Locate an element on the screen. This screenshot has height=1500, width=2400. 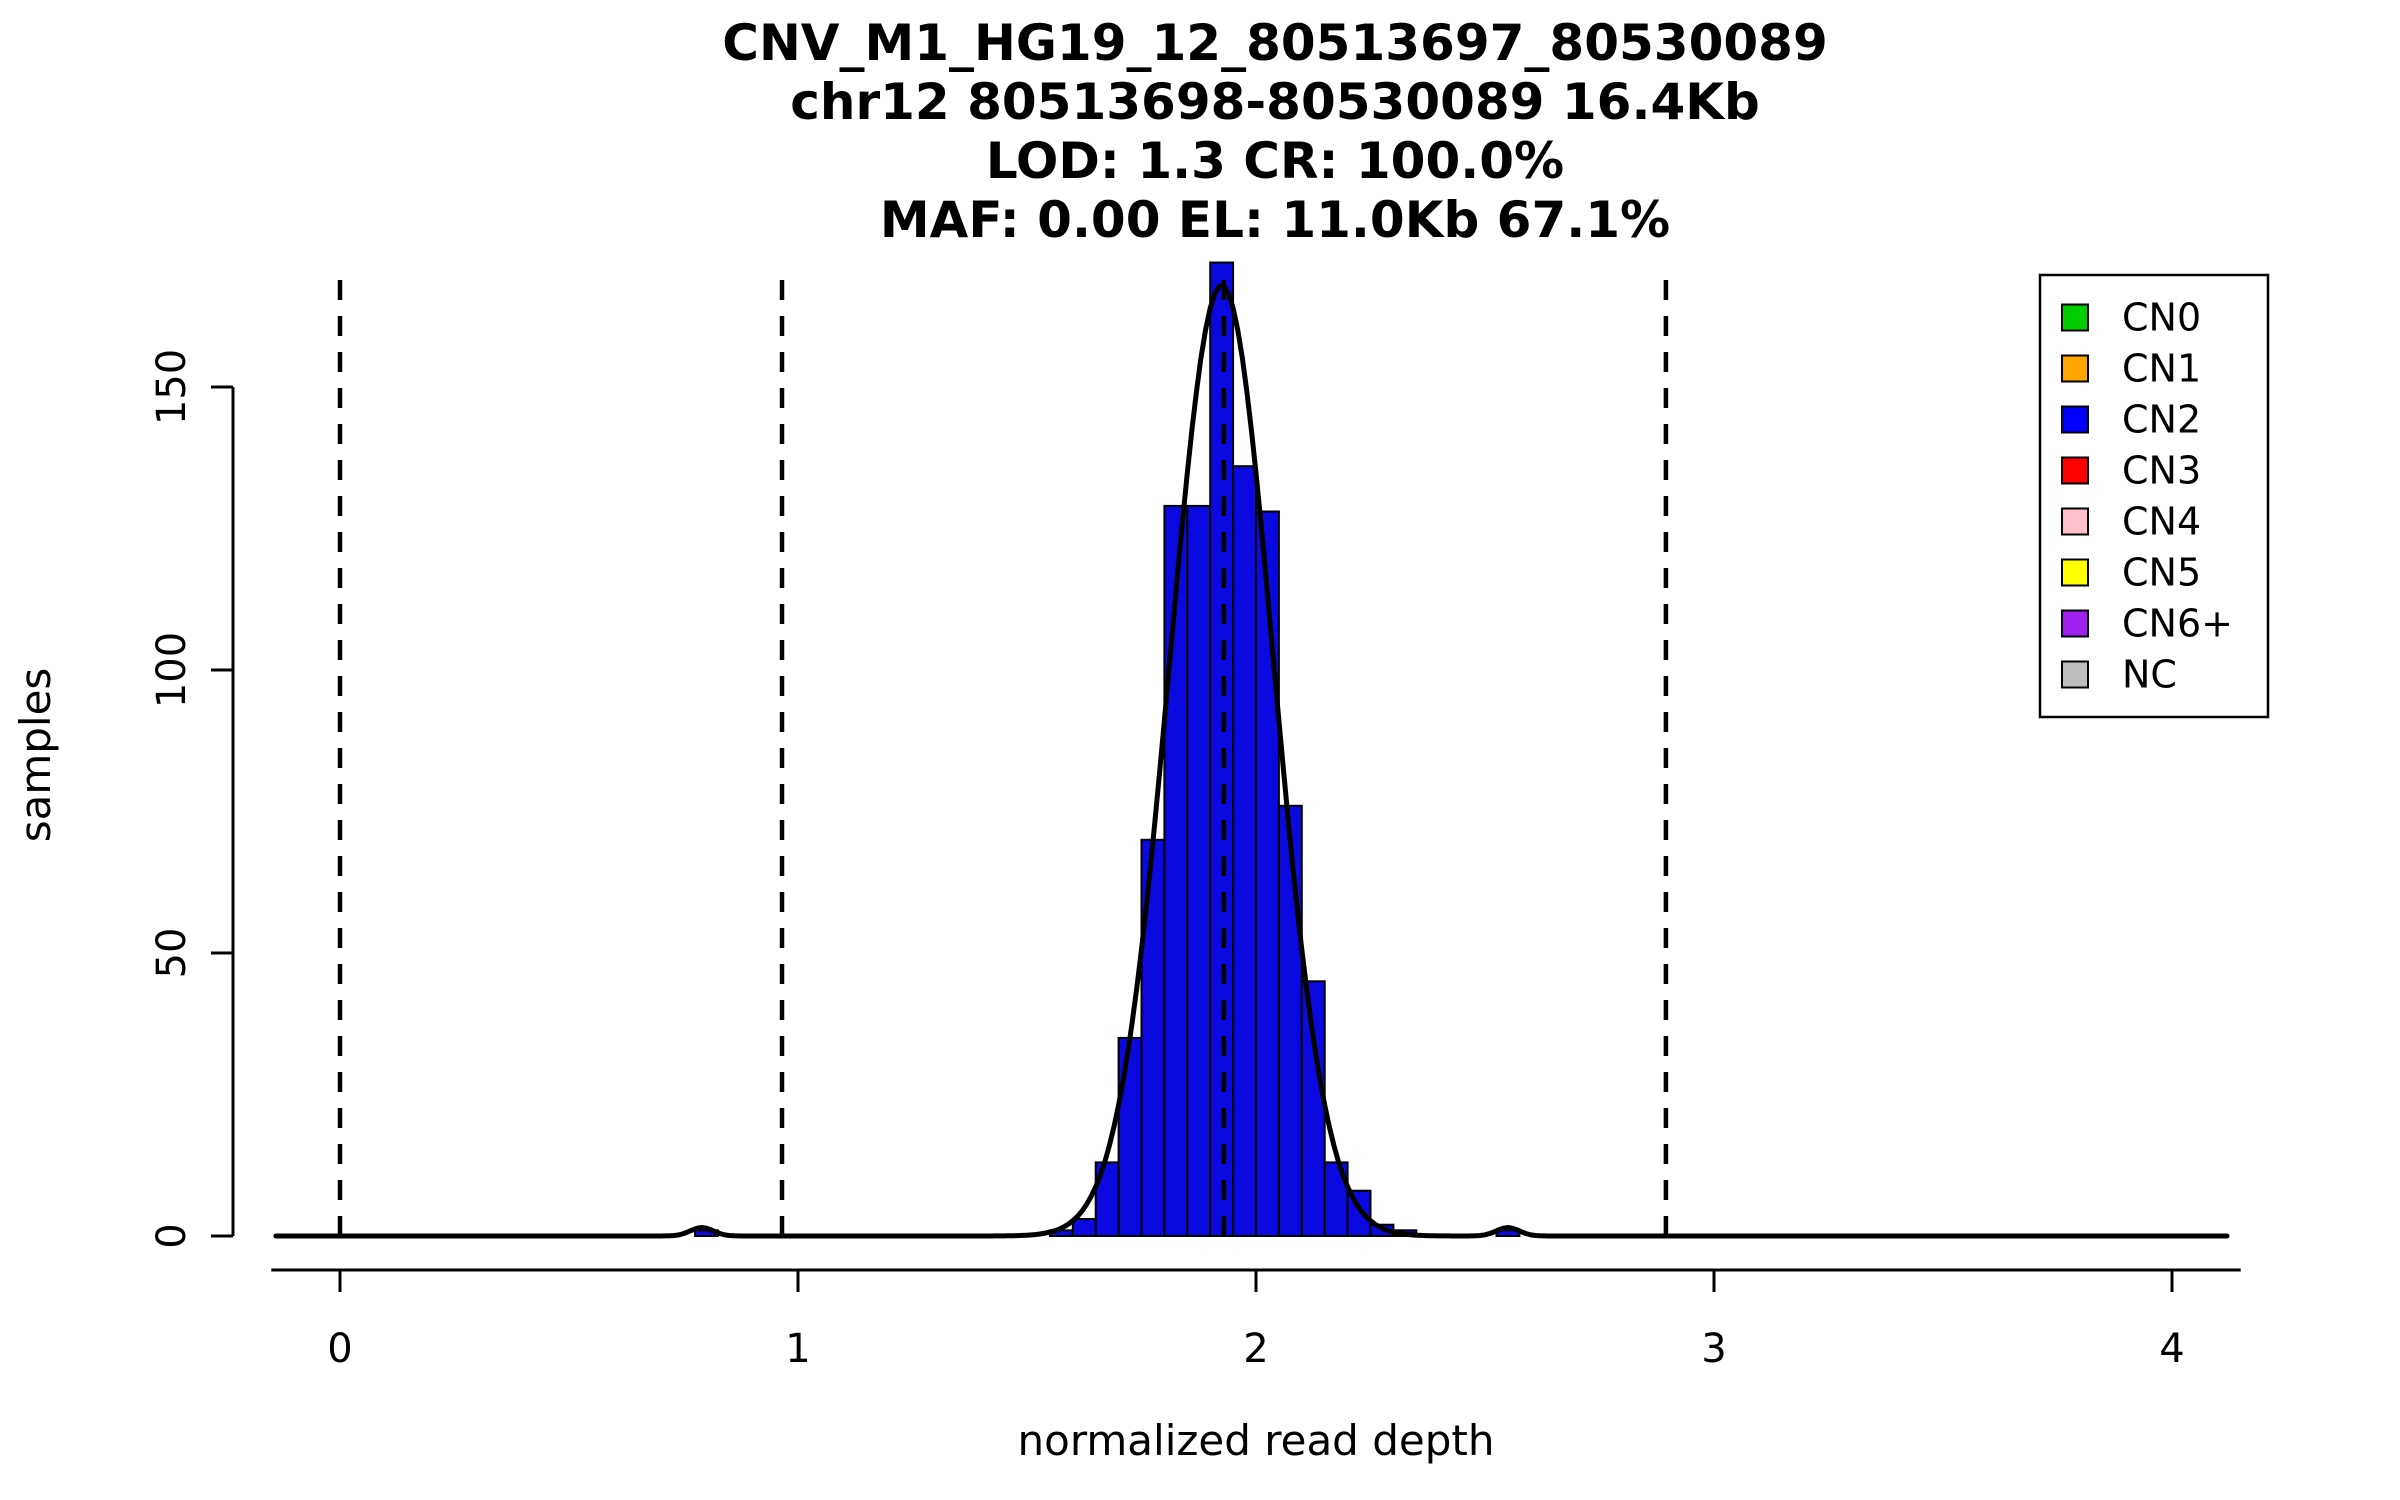
title-line-4: MAF: 0.00 EL: 11.0Kb 67.1% is located at coordinates (1275, 220).